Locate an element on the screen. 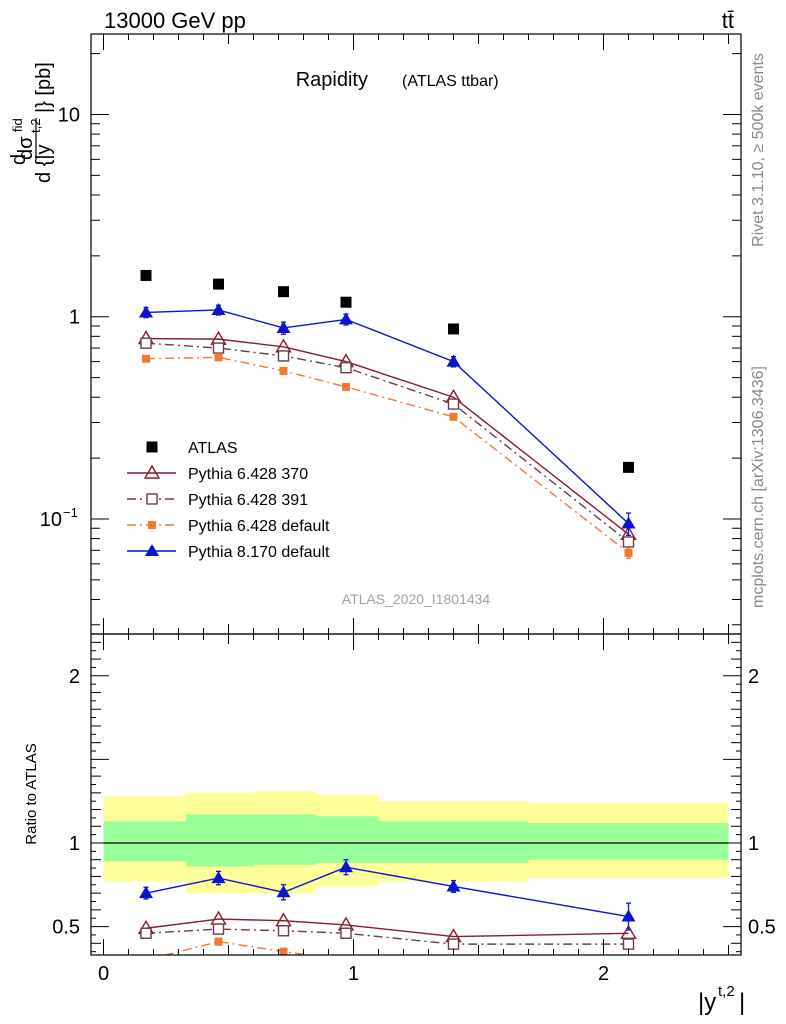  main-series-pdef is located at coordinates (387, 456).